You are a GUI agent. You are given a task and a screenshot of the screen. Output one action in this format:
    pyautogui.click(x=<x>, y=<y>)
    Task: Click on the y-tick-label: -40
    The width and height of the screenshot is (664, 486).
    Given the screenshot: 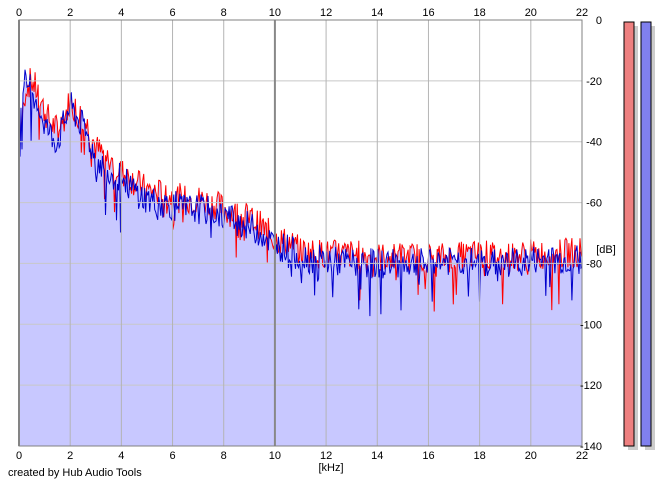 What is the action you would take?
    pyautogui.click(x=594, y=143)
    